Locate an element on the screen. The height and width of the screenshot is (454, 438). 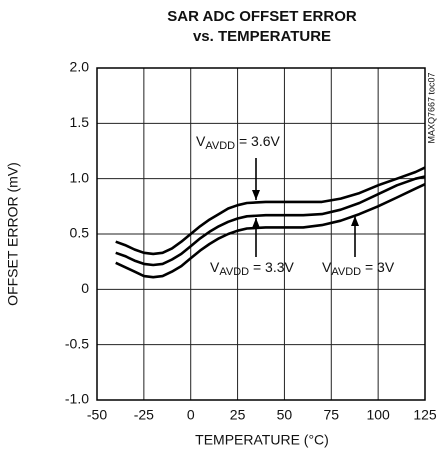
series-label-part: = 3.6V is located at coordinates (257, 141).